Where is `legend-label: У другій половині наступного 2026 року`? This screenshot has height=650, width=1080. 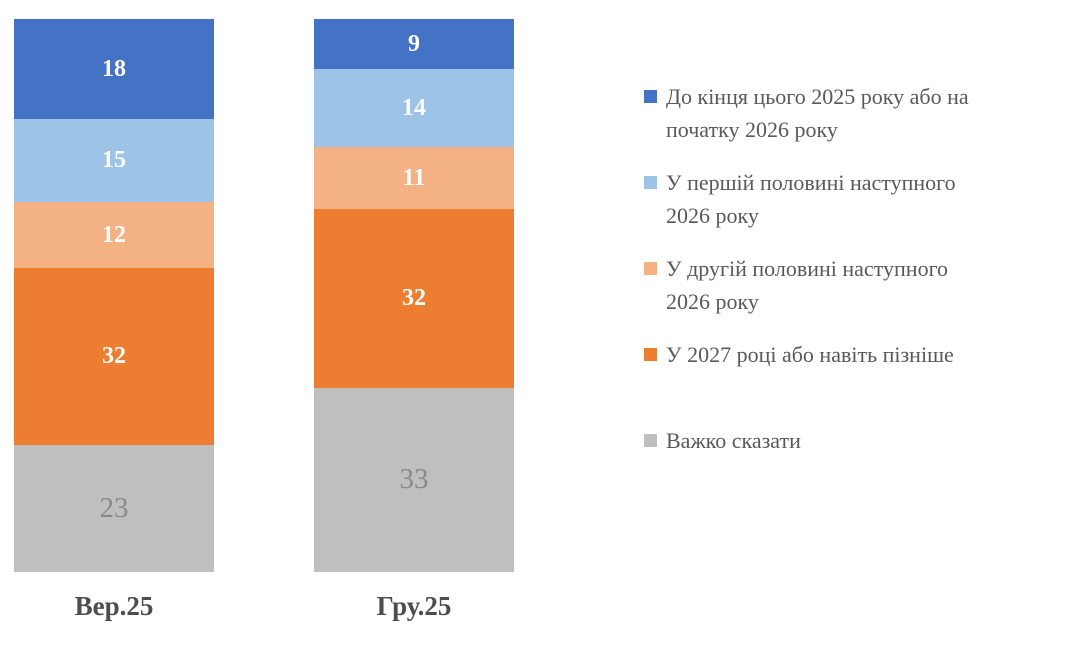 legend-label: У другій половині наступного 2026 року is located at coordinates (807, 285).